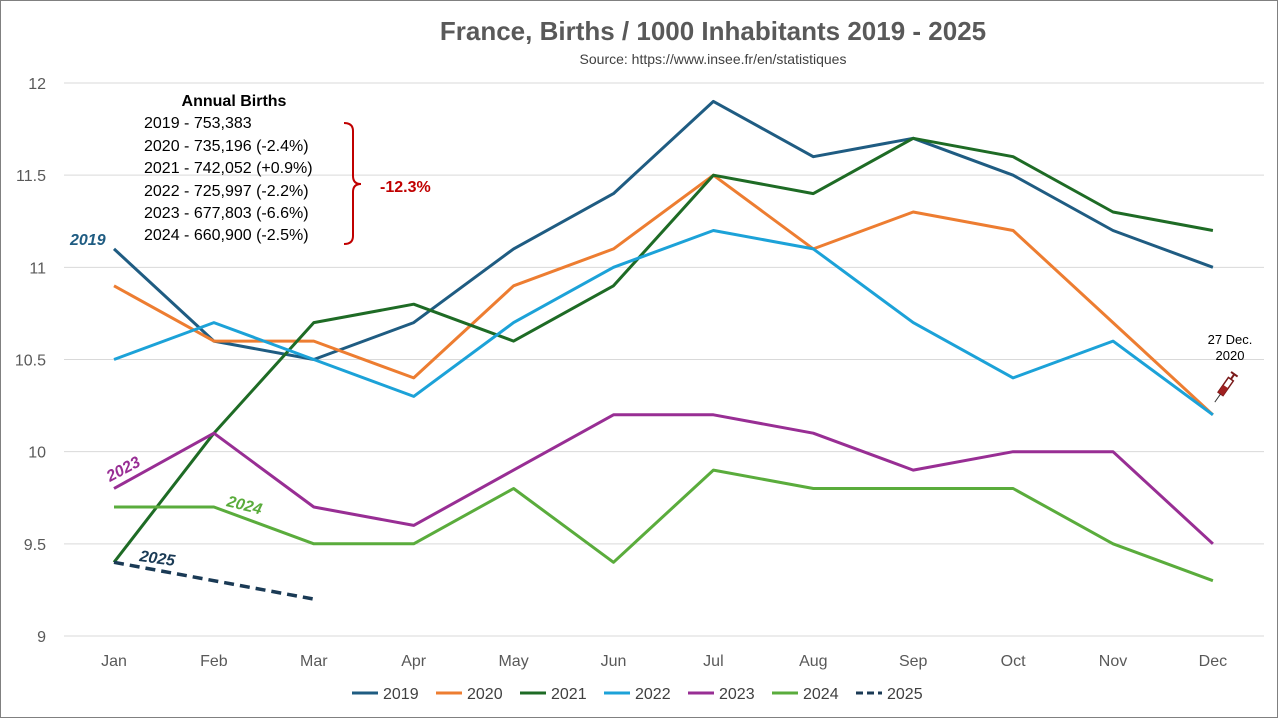 The height and width of the screenshot is (720, 1280). Describe the element at coordinates (905, 694) in the screenshot. I see `legend-label: 2025` at that location.